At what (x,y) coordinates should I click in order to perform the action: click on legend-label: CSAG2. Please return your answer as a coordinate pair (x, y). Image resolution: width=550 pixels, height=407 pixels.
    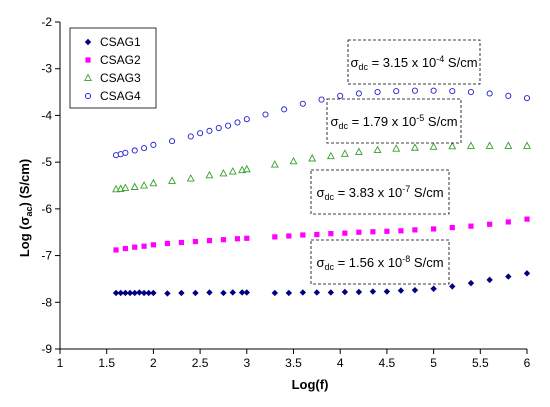
    Looking at the image, I should click on (120, 60).